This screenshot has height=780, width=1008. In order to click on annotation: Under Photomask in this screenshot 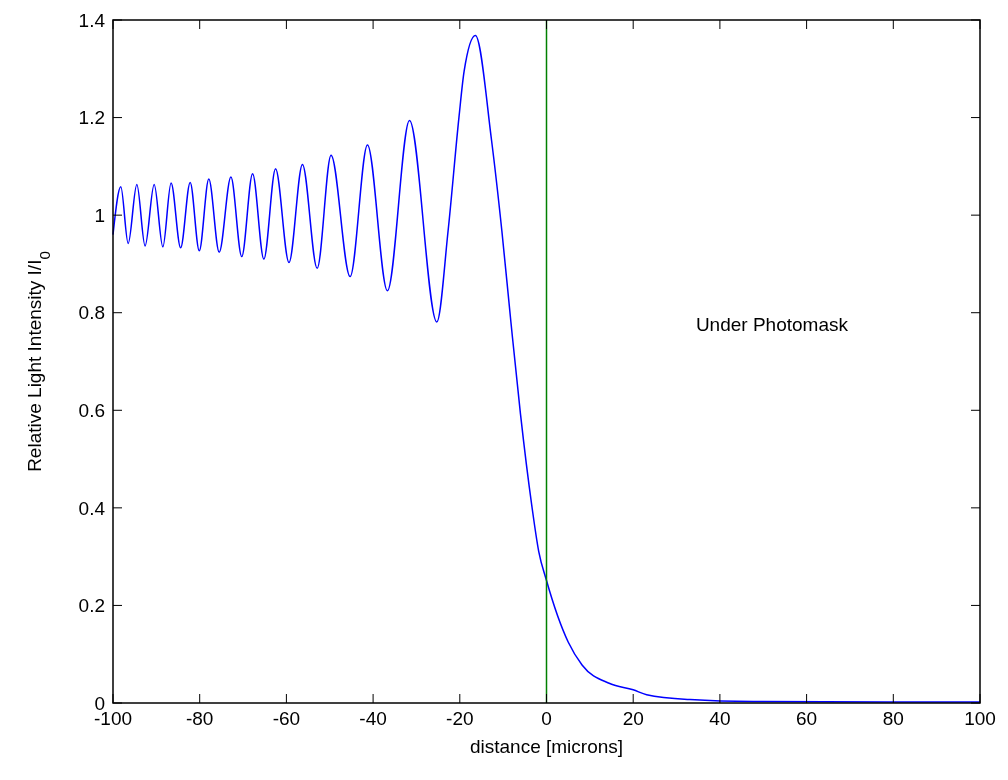, I will do `click(772, 324)`.